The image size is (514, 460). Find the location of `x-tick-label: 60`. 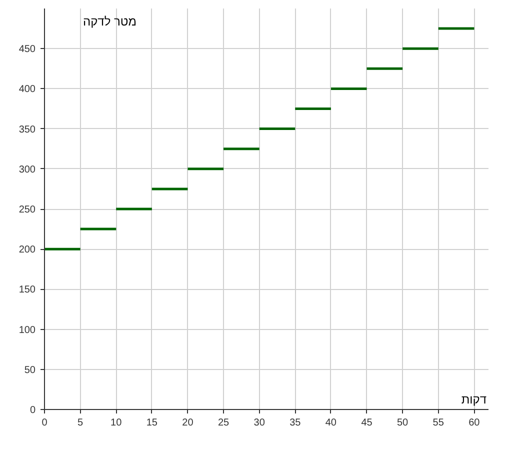

x-tick-label: 60 is located at coordinates (474, 423).